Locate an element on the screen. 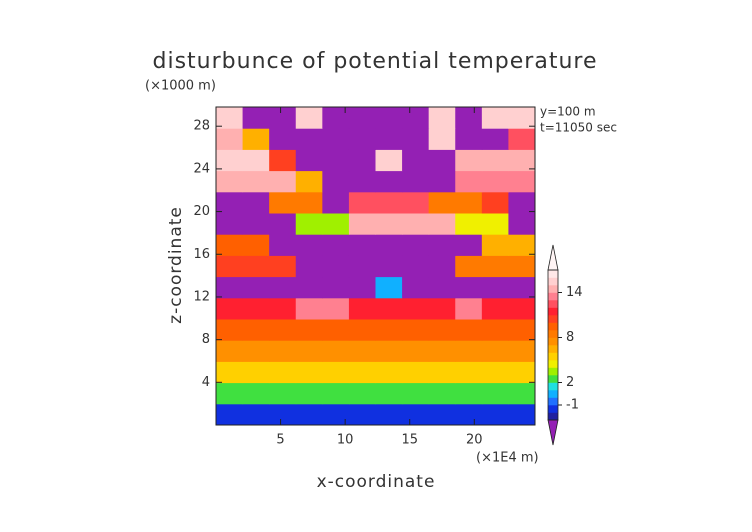 The image size is (752, 532). x-tick-label: 5 is located at coordinates (280, 440).